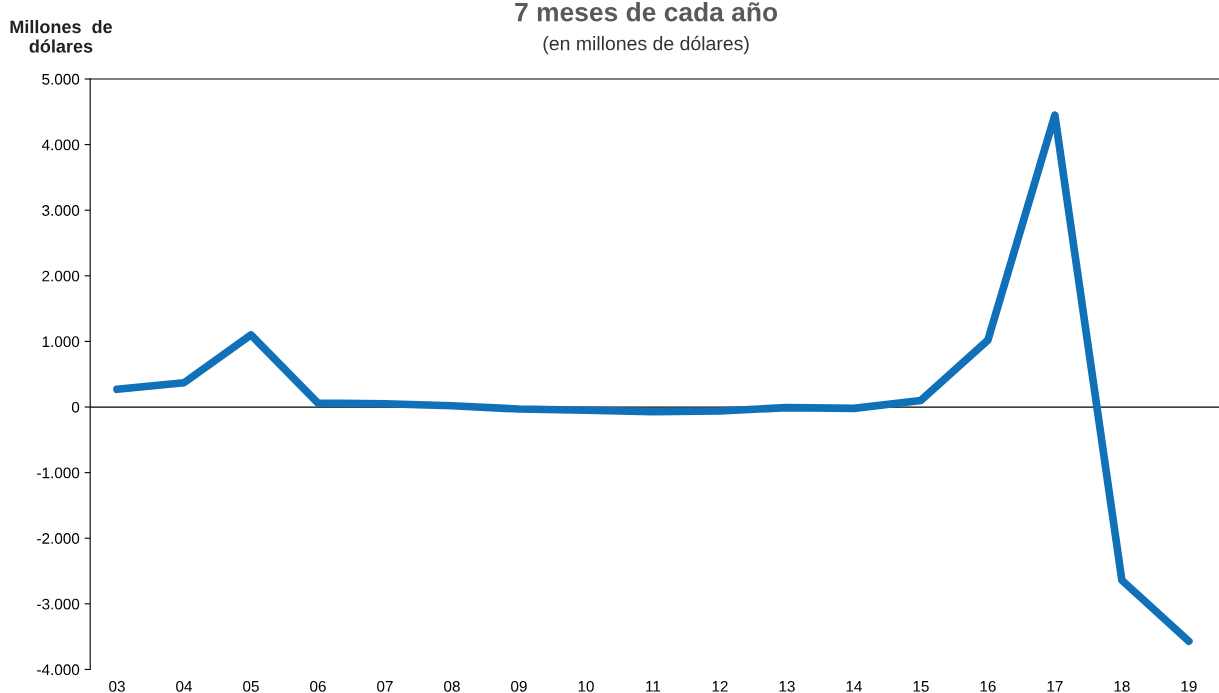 This screenshot has width=1219, height=693. What do you see at coordinates (519, 686) in the screenshot?
I see `x-tick-label: 09` at bounding box center [519, 686].